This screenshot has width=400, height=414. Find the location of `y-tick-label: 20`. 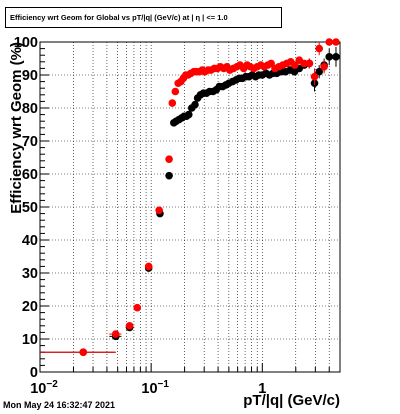

y-tick-label: 20 is located at coordinates (30, 307).